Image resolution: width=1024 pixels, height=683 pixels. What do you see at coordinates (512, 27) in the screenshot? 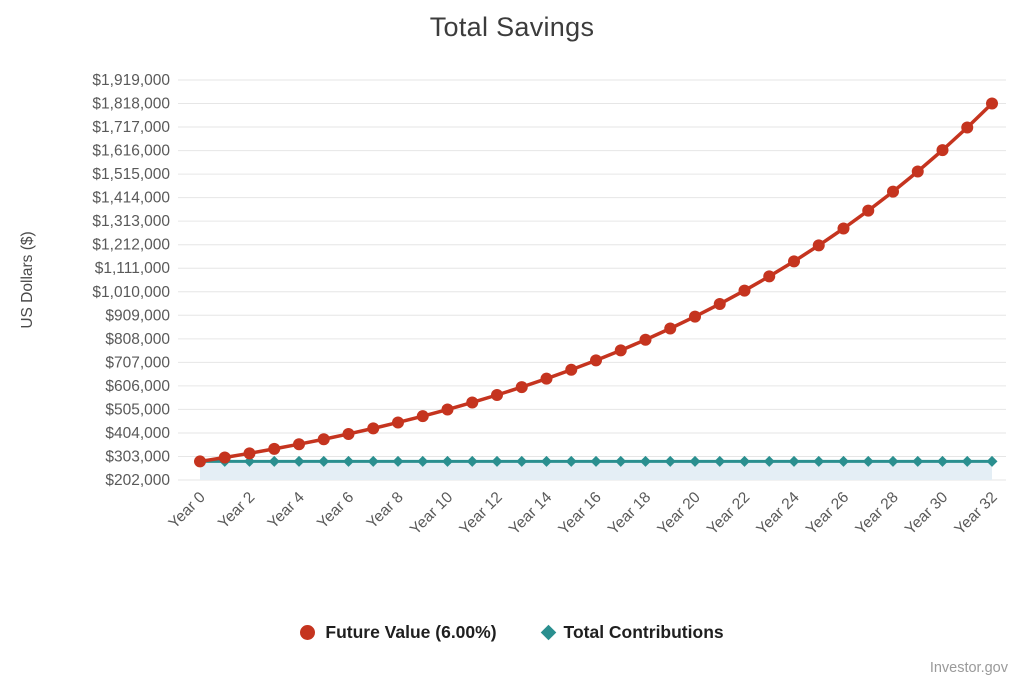
I see `chart-title: Total Savings` at bounding box center [512, 27].